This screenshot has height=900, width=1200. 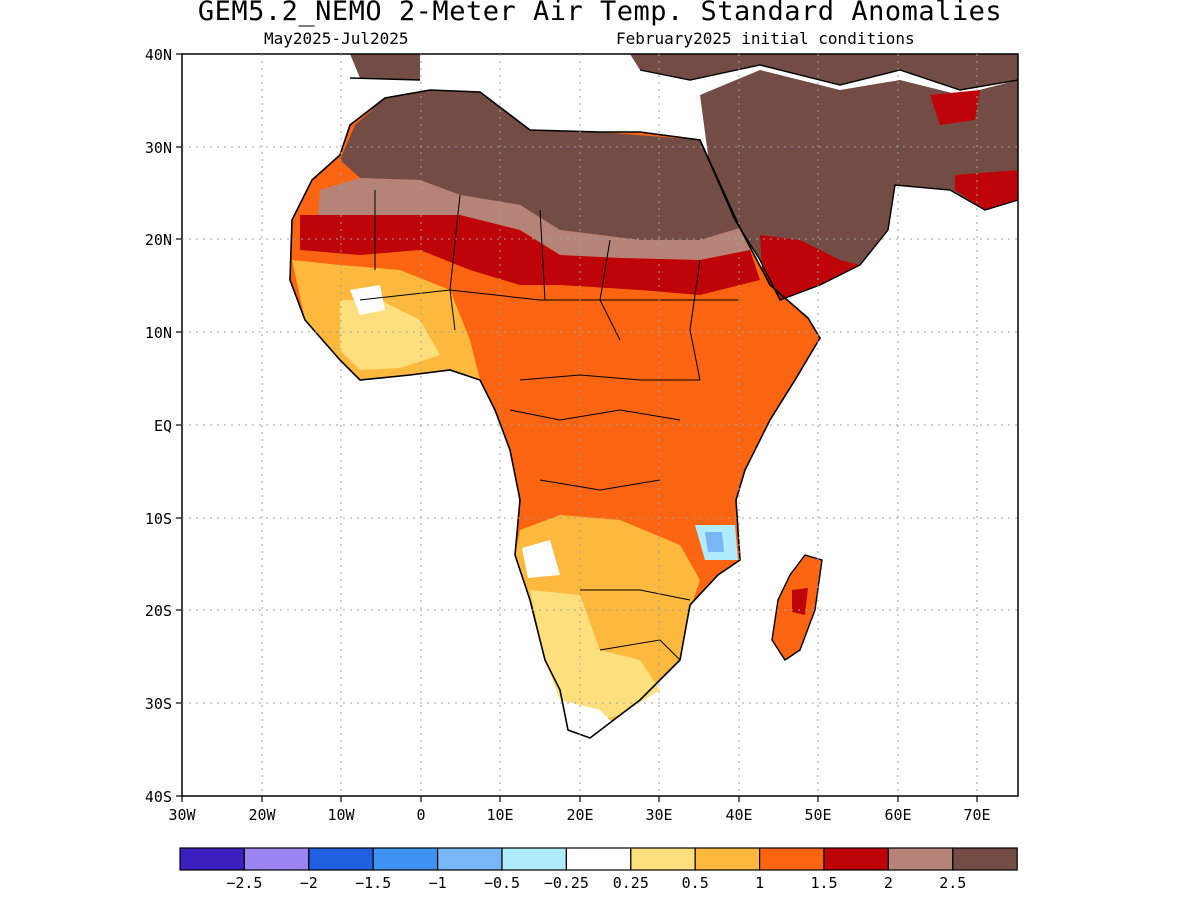 I want to click on colorbar-tick-label: 1.5, so click(x=823, y=883).